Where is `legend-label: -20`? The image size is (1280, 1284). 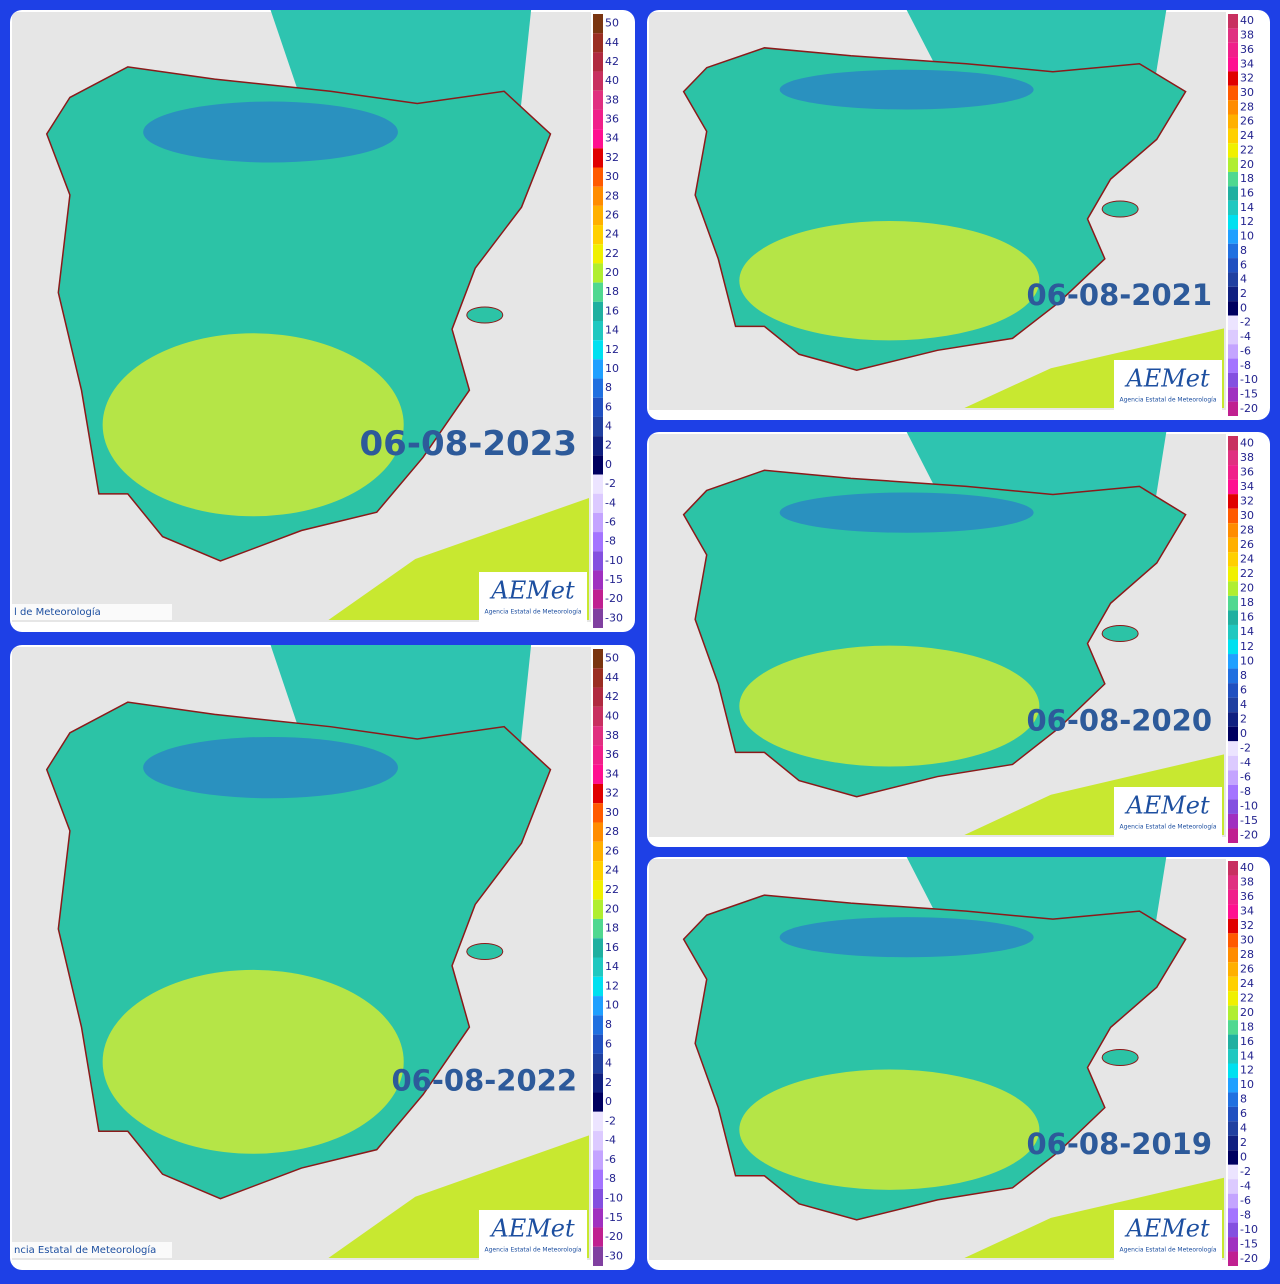
legend-label: -20 is located at coordinates (614, 598).